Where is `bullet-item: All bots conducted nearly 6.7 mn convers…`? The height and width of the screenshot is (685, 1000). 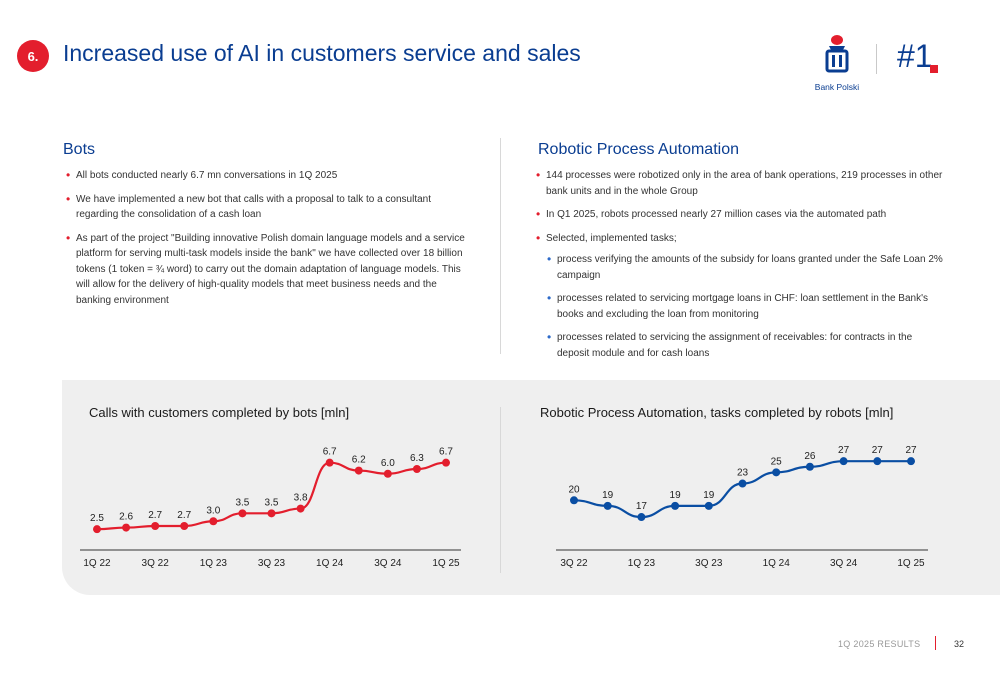
bullet-item: All bots conducted nearly 6.7 mn convers… is located at coordinates (268, 176).